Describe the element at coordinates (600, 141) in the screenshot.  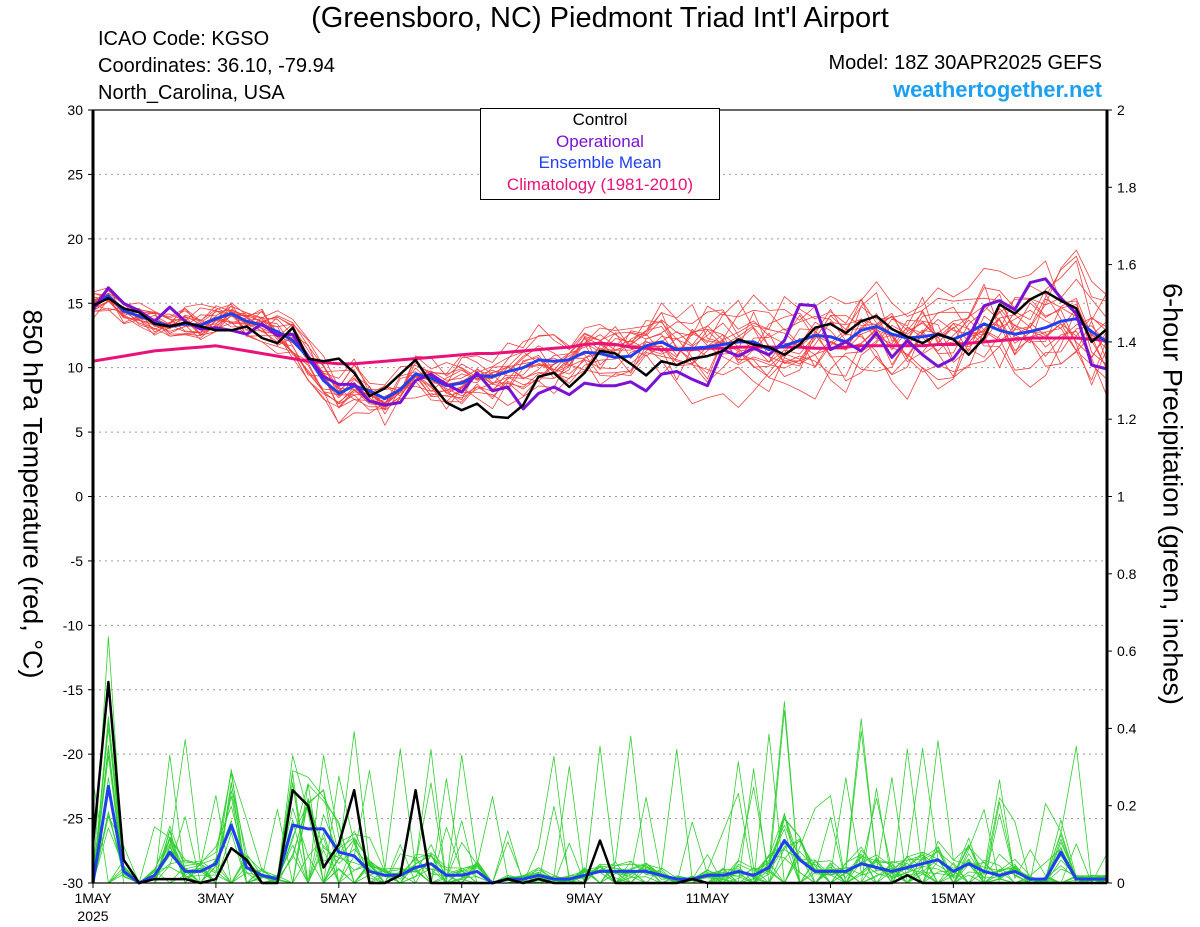
I see `legend-operational: Operational` at that location.